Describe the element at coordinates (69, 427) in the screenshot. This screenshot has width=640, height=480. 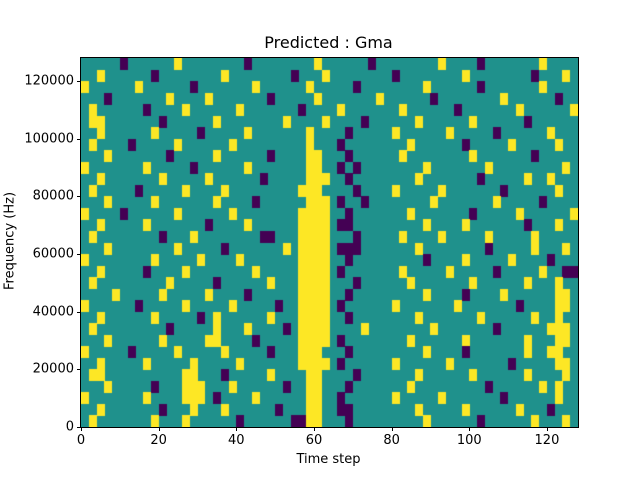
I see `y-tick-label: 0` at that location.